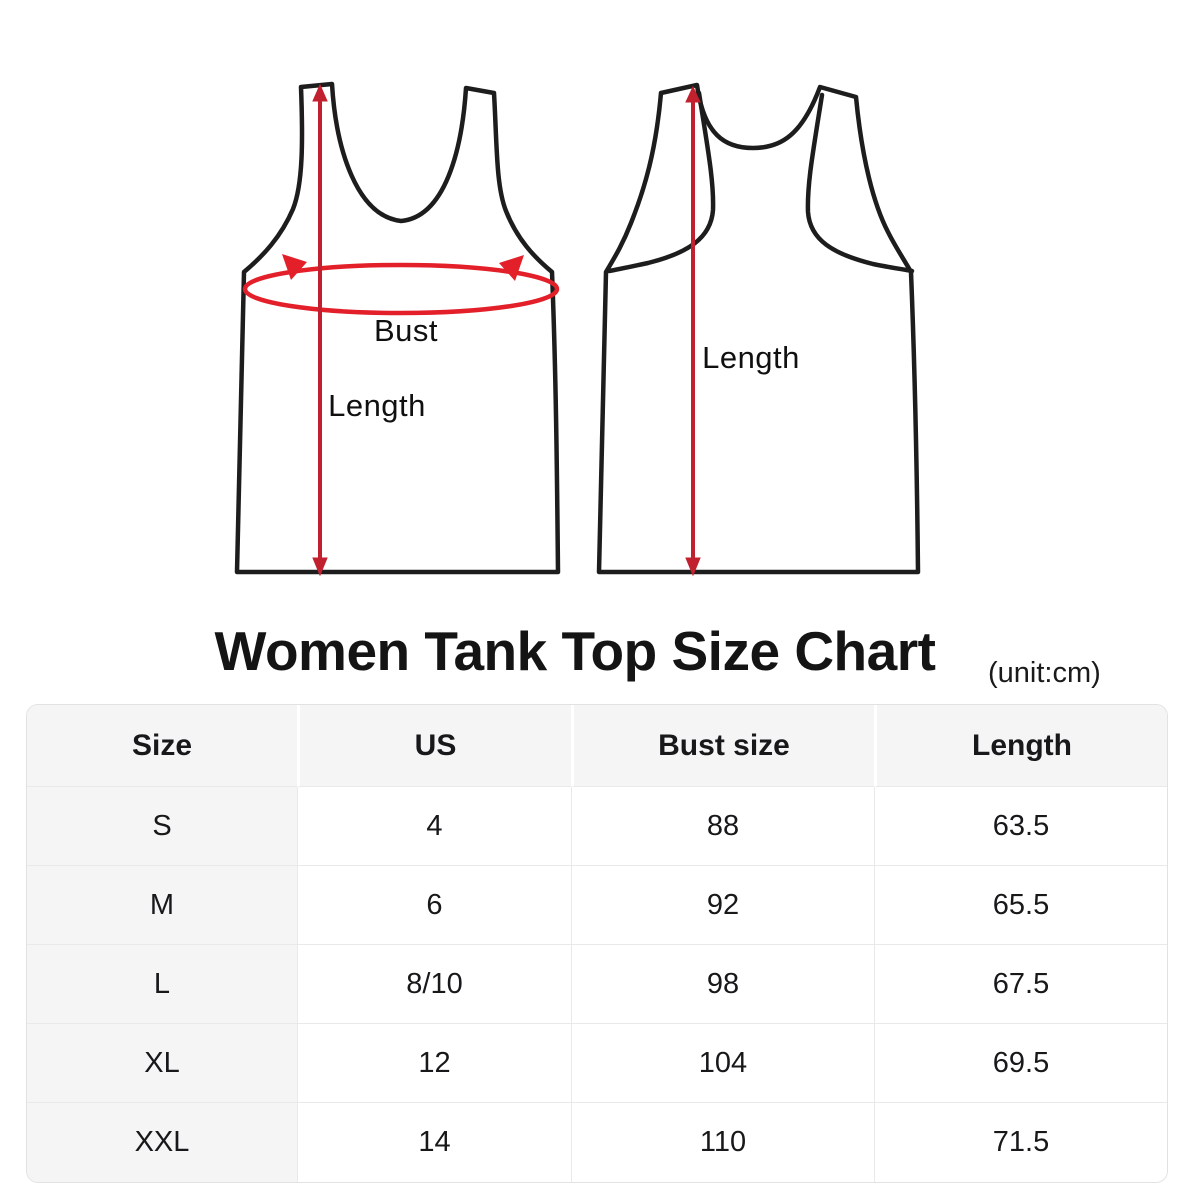 This screenshot has width=1200, height=1200. I want to click on size-cell: M, so click(162, 905).